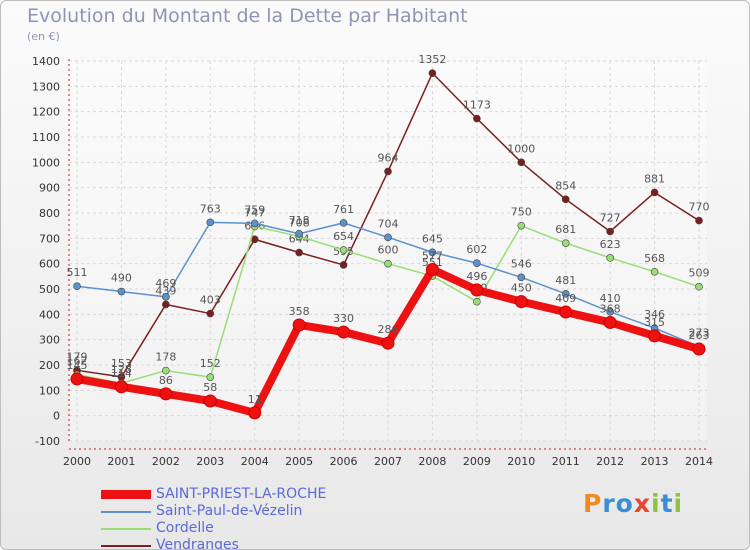 The image size is (750, 550). Describe the element at coordinates (46, 61) in the screenshot. I see `y-tick-label: 1400` at that location.